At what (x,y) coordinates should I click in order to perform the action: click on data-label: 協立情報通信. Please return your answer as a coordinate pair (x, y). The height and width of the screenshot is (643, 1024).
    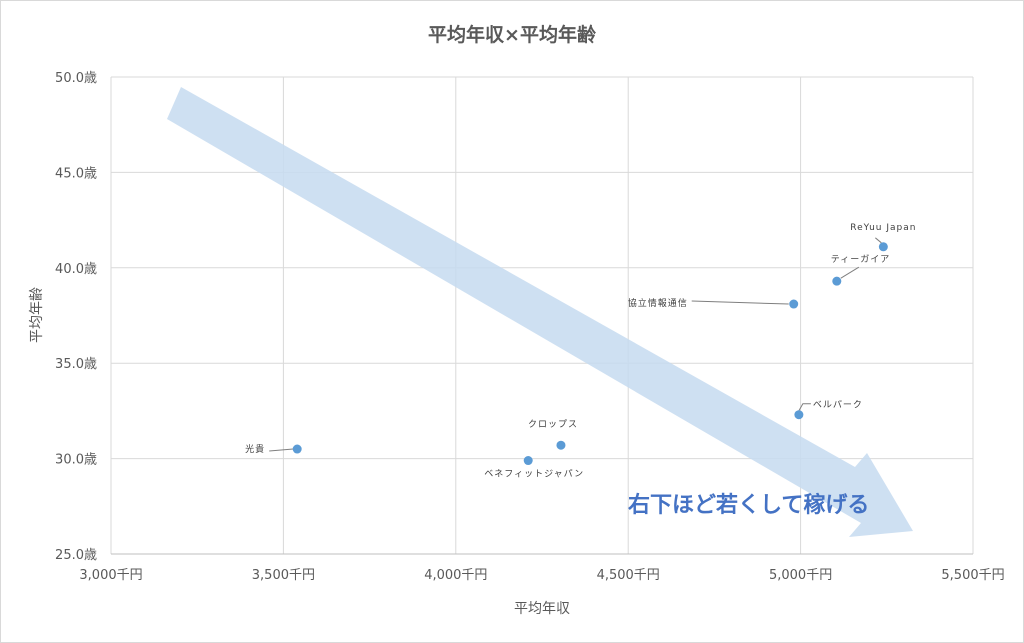
    Looking at the image, I should click on (658, 303).